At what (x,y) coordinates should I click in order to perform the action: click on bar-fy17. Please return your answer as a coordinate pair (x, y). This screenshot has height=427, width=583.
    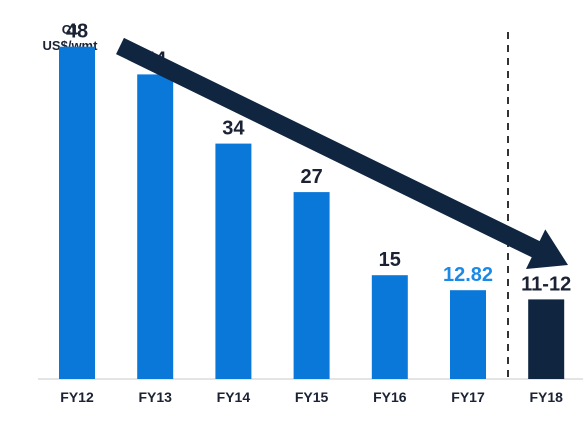
    Looking at the image, I should click on (468, 334).